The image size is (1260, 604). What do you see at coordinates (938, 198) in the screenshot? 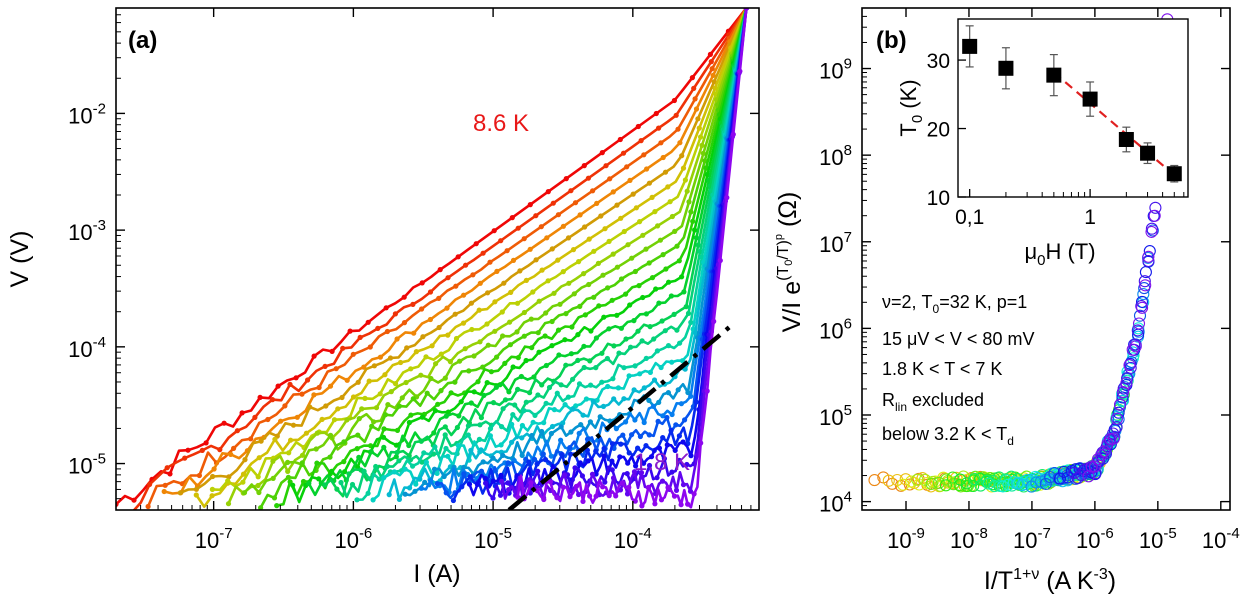
I see `inset-y-tick-label-0: 10` at bounding box center [938, 198].